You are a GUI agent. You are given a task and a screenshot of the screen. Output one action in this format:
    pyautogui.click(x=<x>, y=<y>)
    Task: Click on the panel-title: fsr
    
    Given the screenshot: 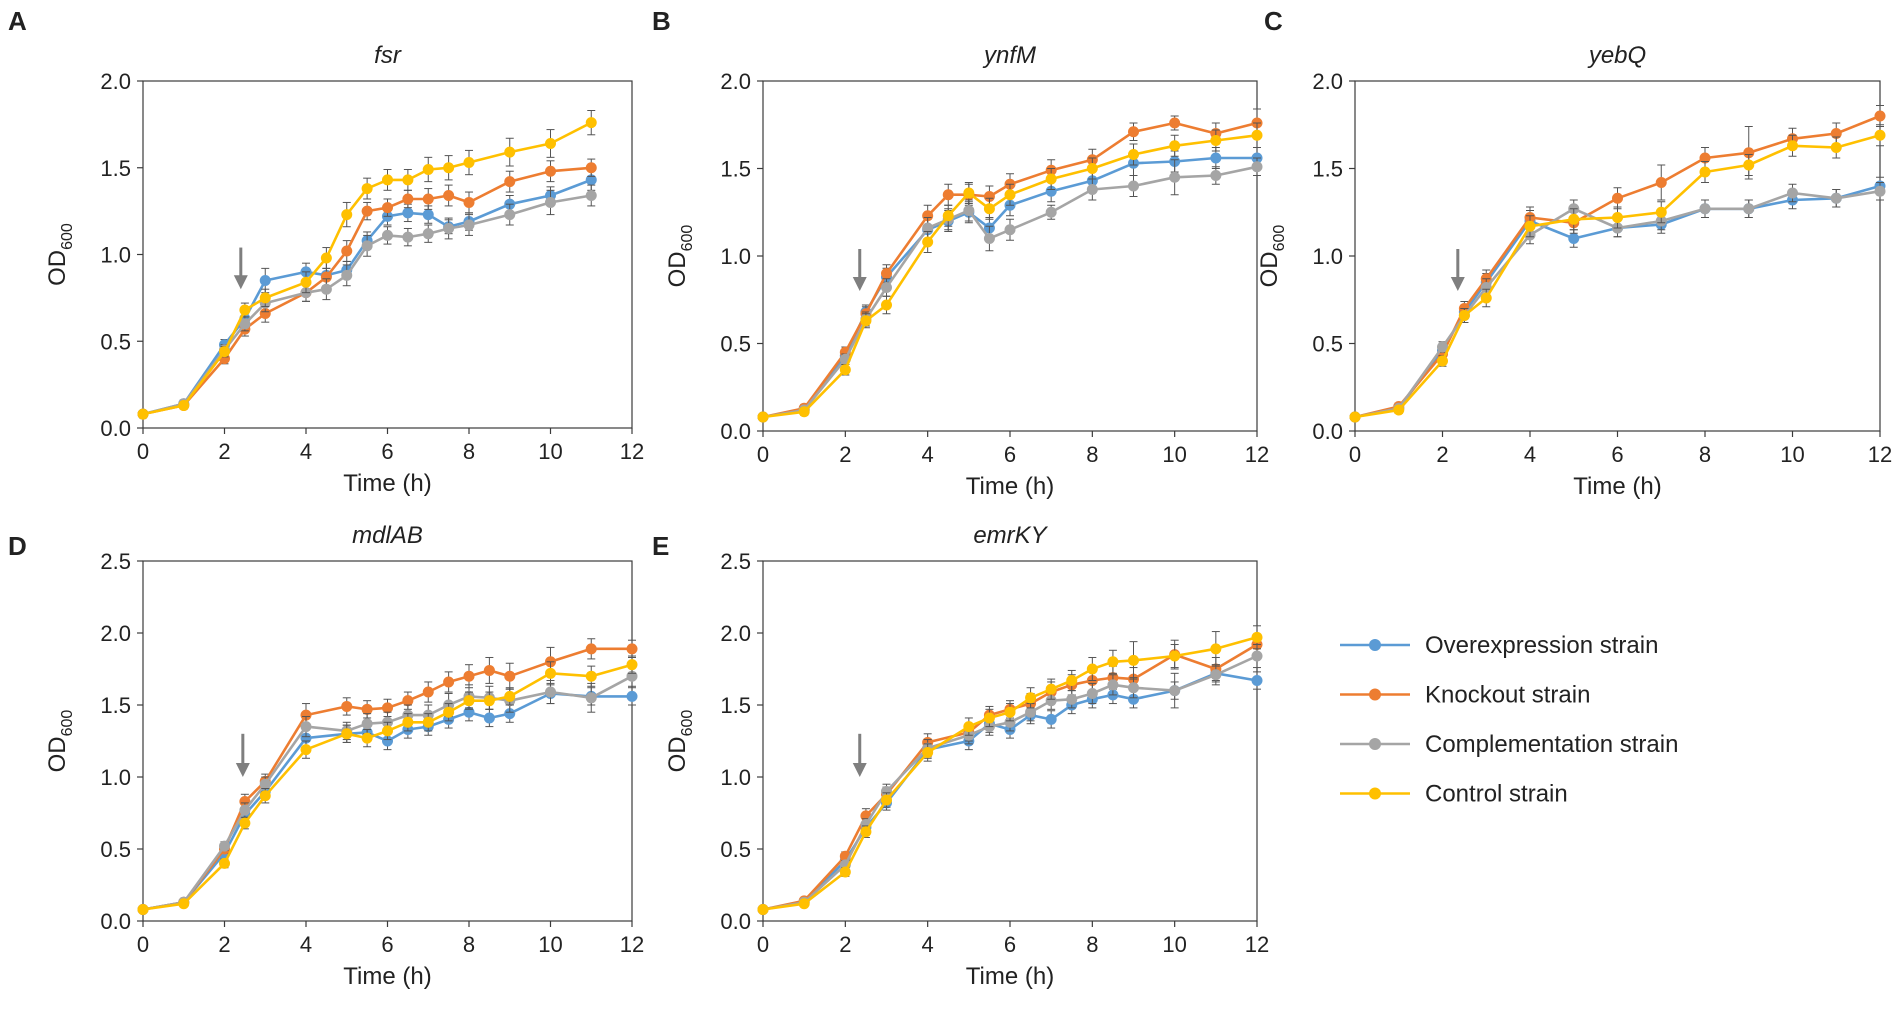 What is the action you would take?
    pyautogui.click(x=388, y=55)
    